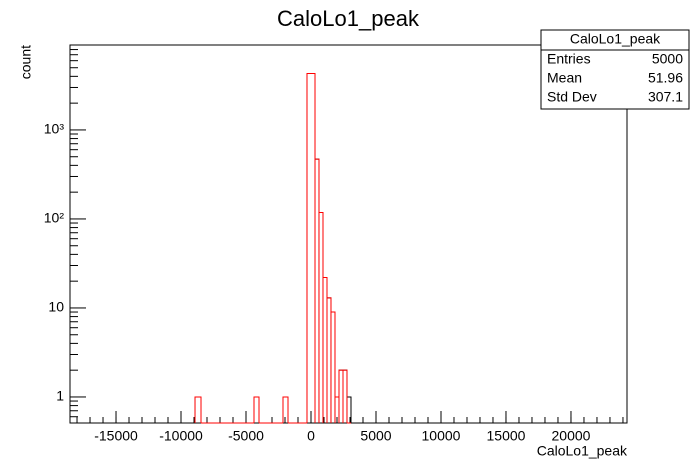  I want to click on x-tick-label: 5000, so click(375, 436).